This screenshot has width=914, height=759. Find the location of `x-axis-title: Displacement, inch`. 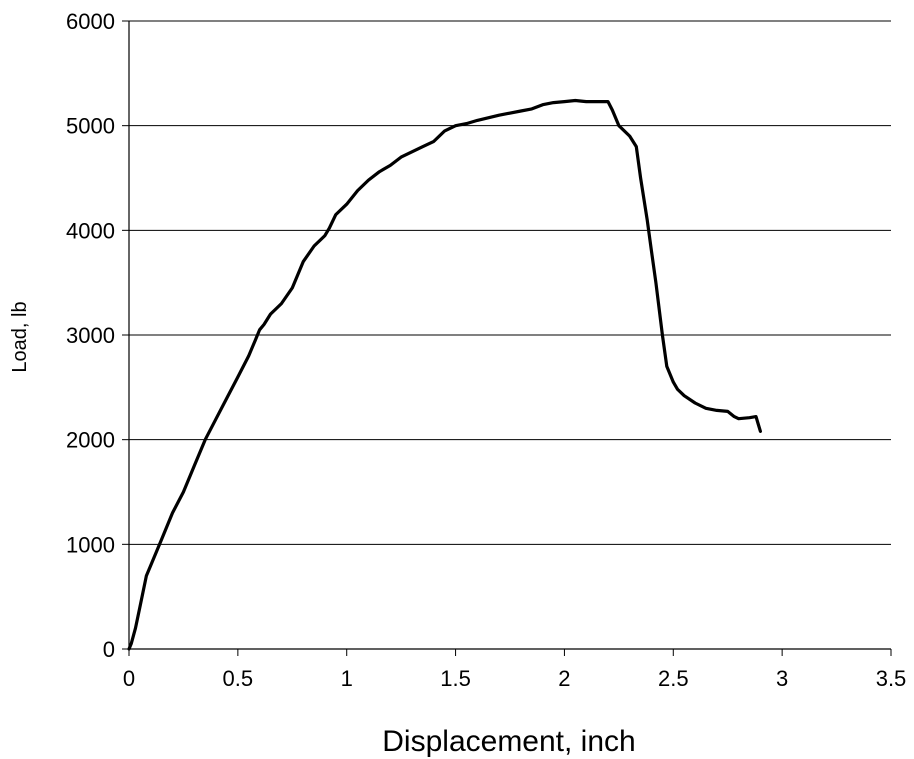

x-axis-title: Displacement, inch is located at coordinates (508, 741).